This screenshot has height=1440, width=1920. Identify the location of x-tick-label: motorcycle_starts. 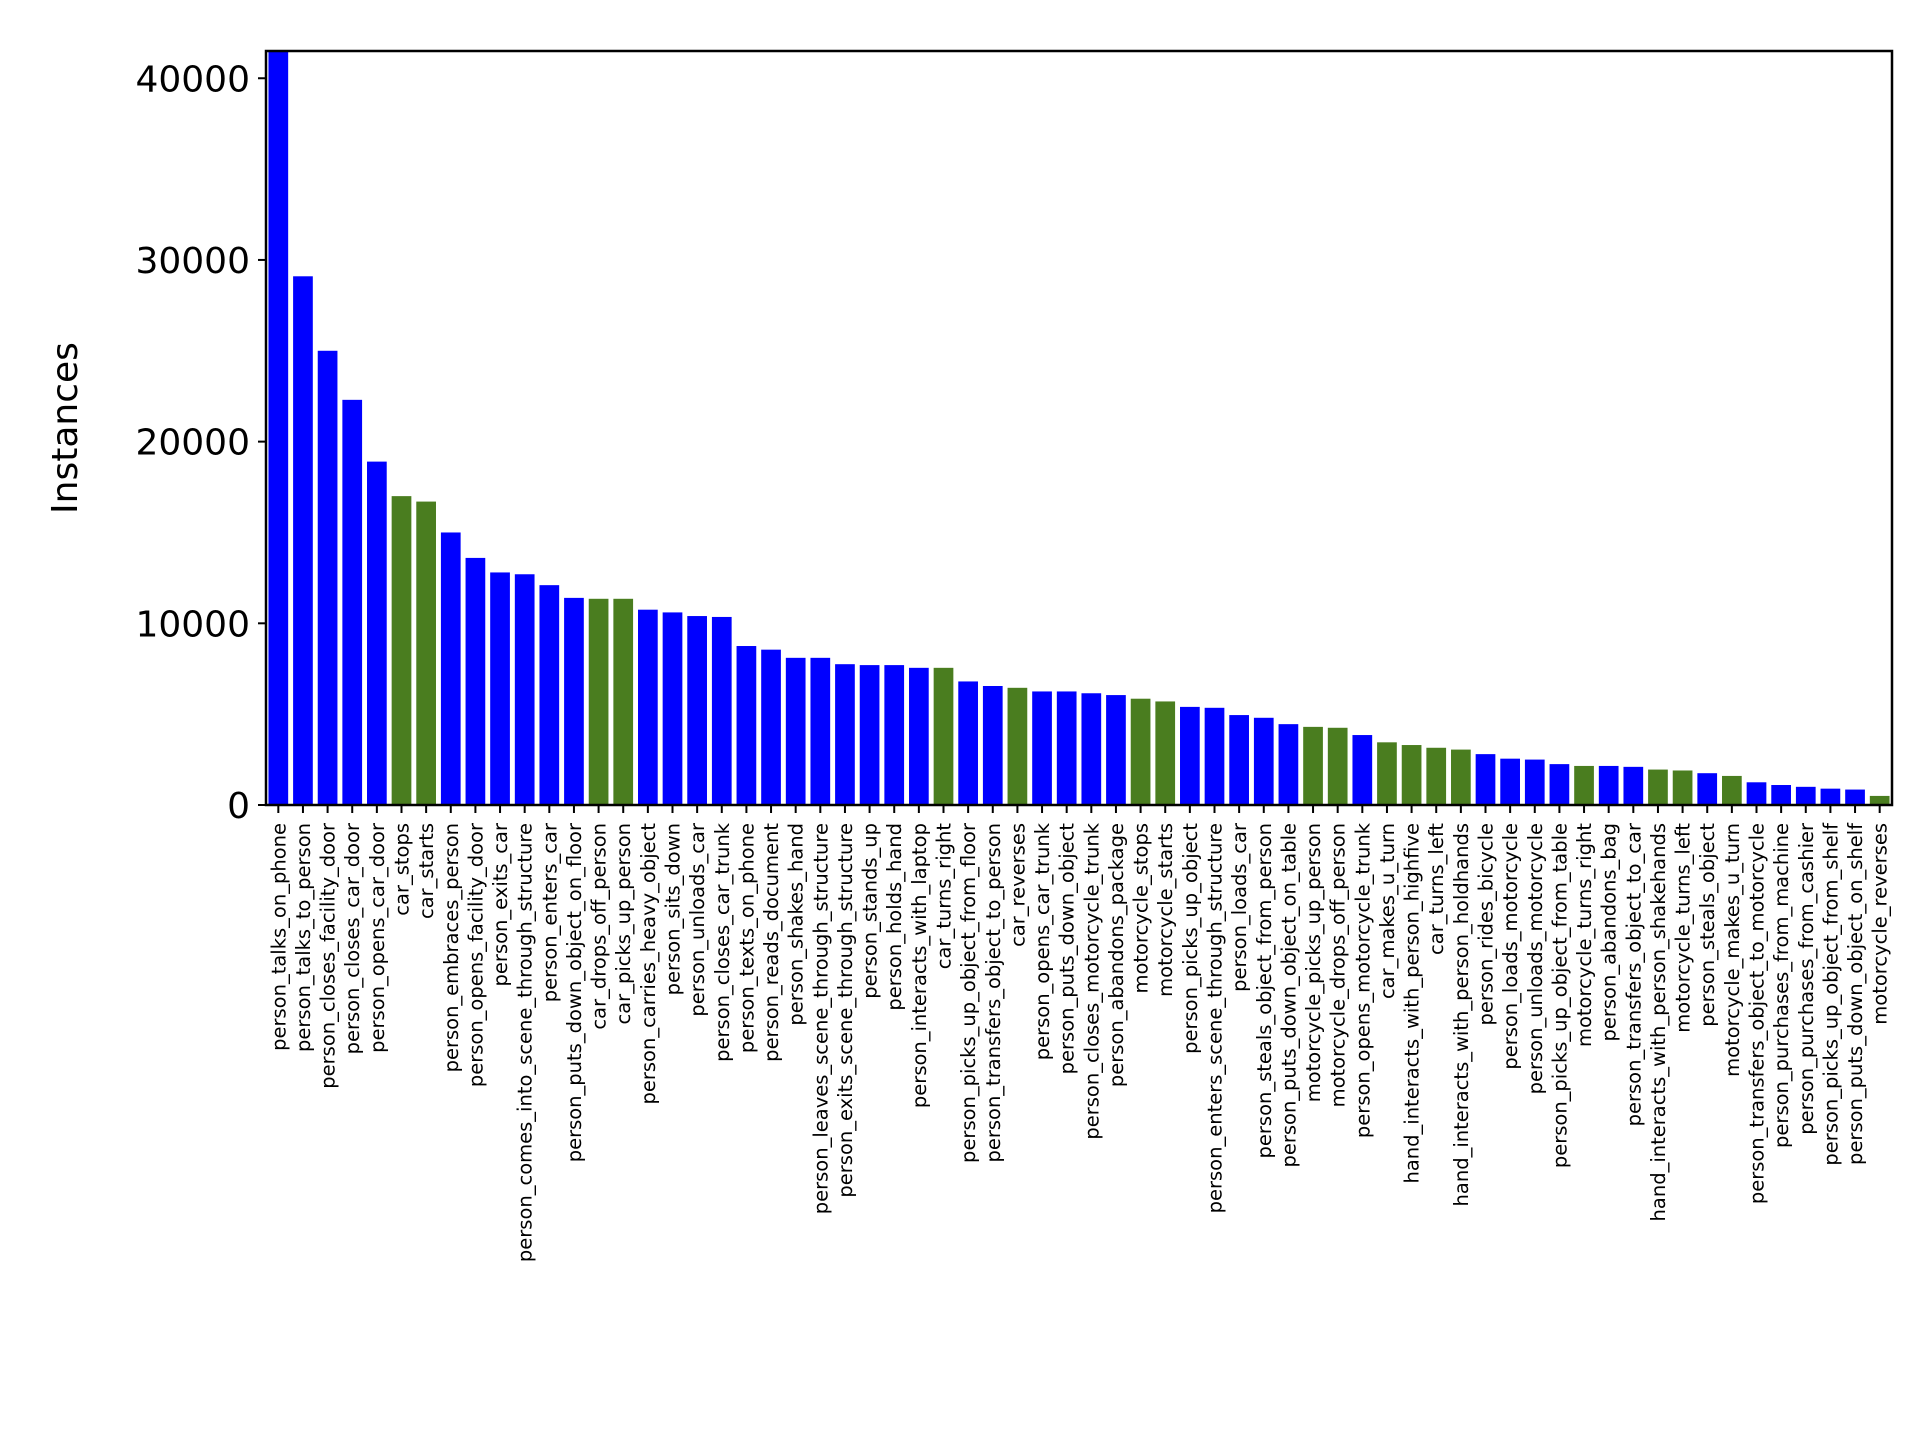
(1165, 910).